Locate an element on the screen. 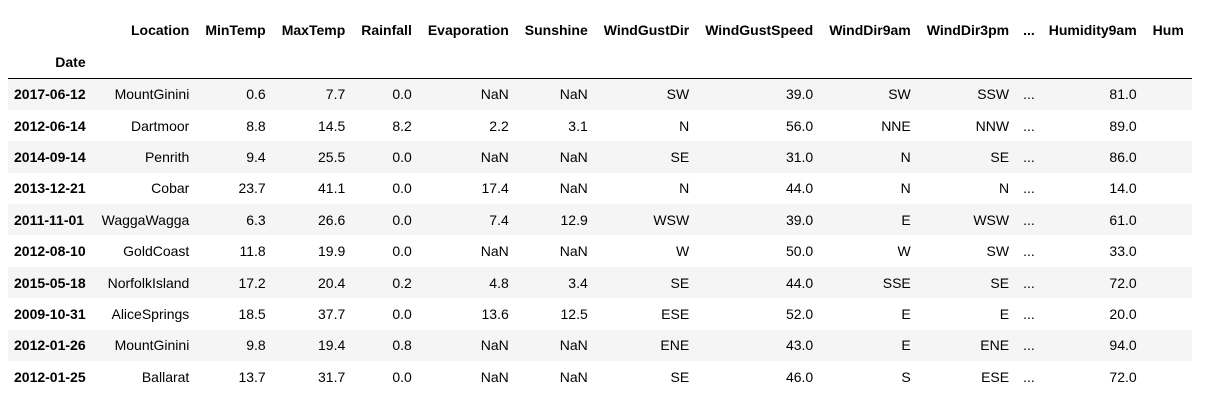 The height and width of the screenshot is (403, 1207). index-name-row: Date is located at coordinates (600, 62).